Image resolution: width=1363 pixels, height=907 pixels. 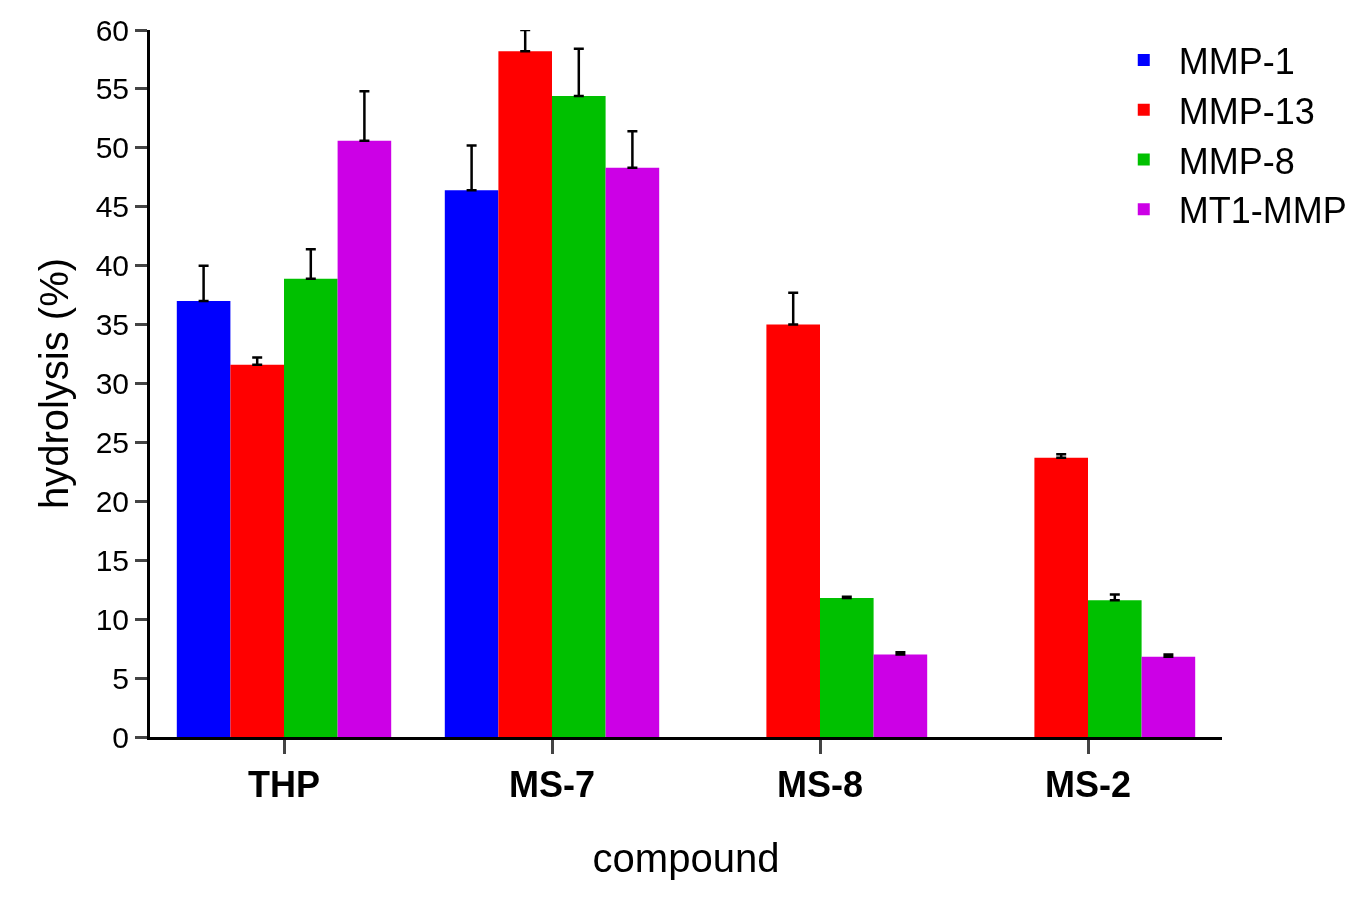 What do you see at coordinates (112, 89) in the screenshot?
I see `y-tick-label: 55` at bounding box center [112, 89].